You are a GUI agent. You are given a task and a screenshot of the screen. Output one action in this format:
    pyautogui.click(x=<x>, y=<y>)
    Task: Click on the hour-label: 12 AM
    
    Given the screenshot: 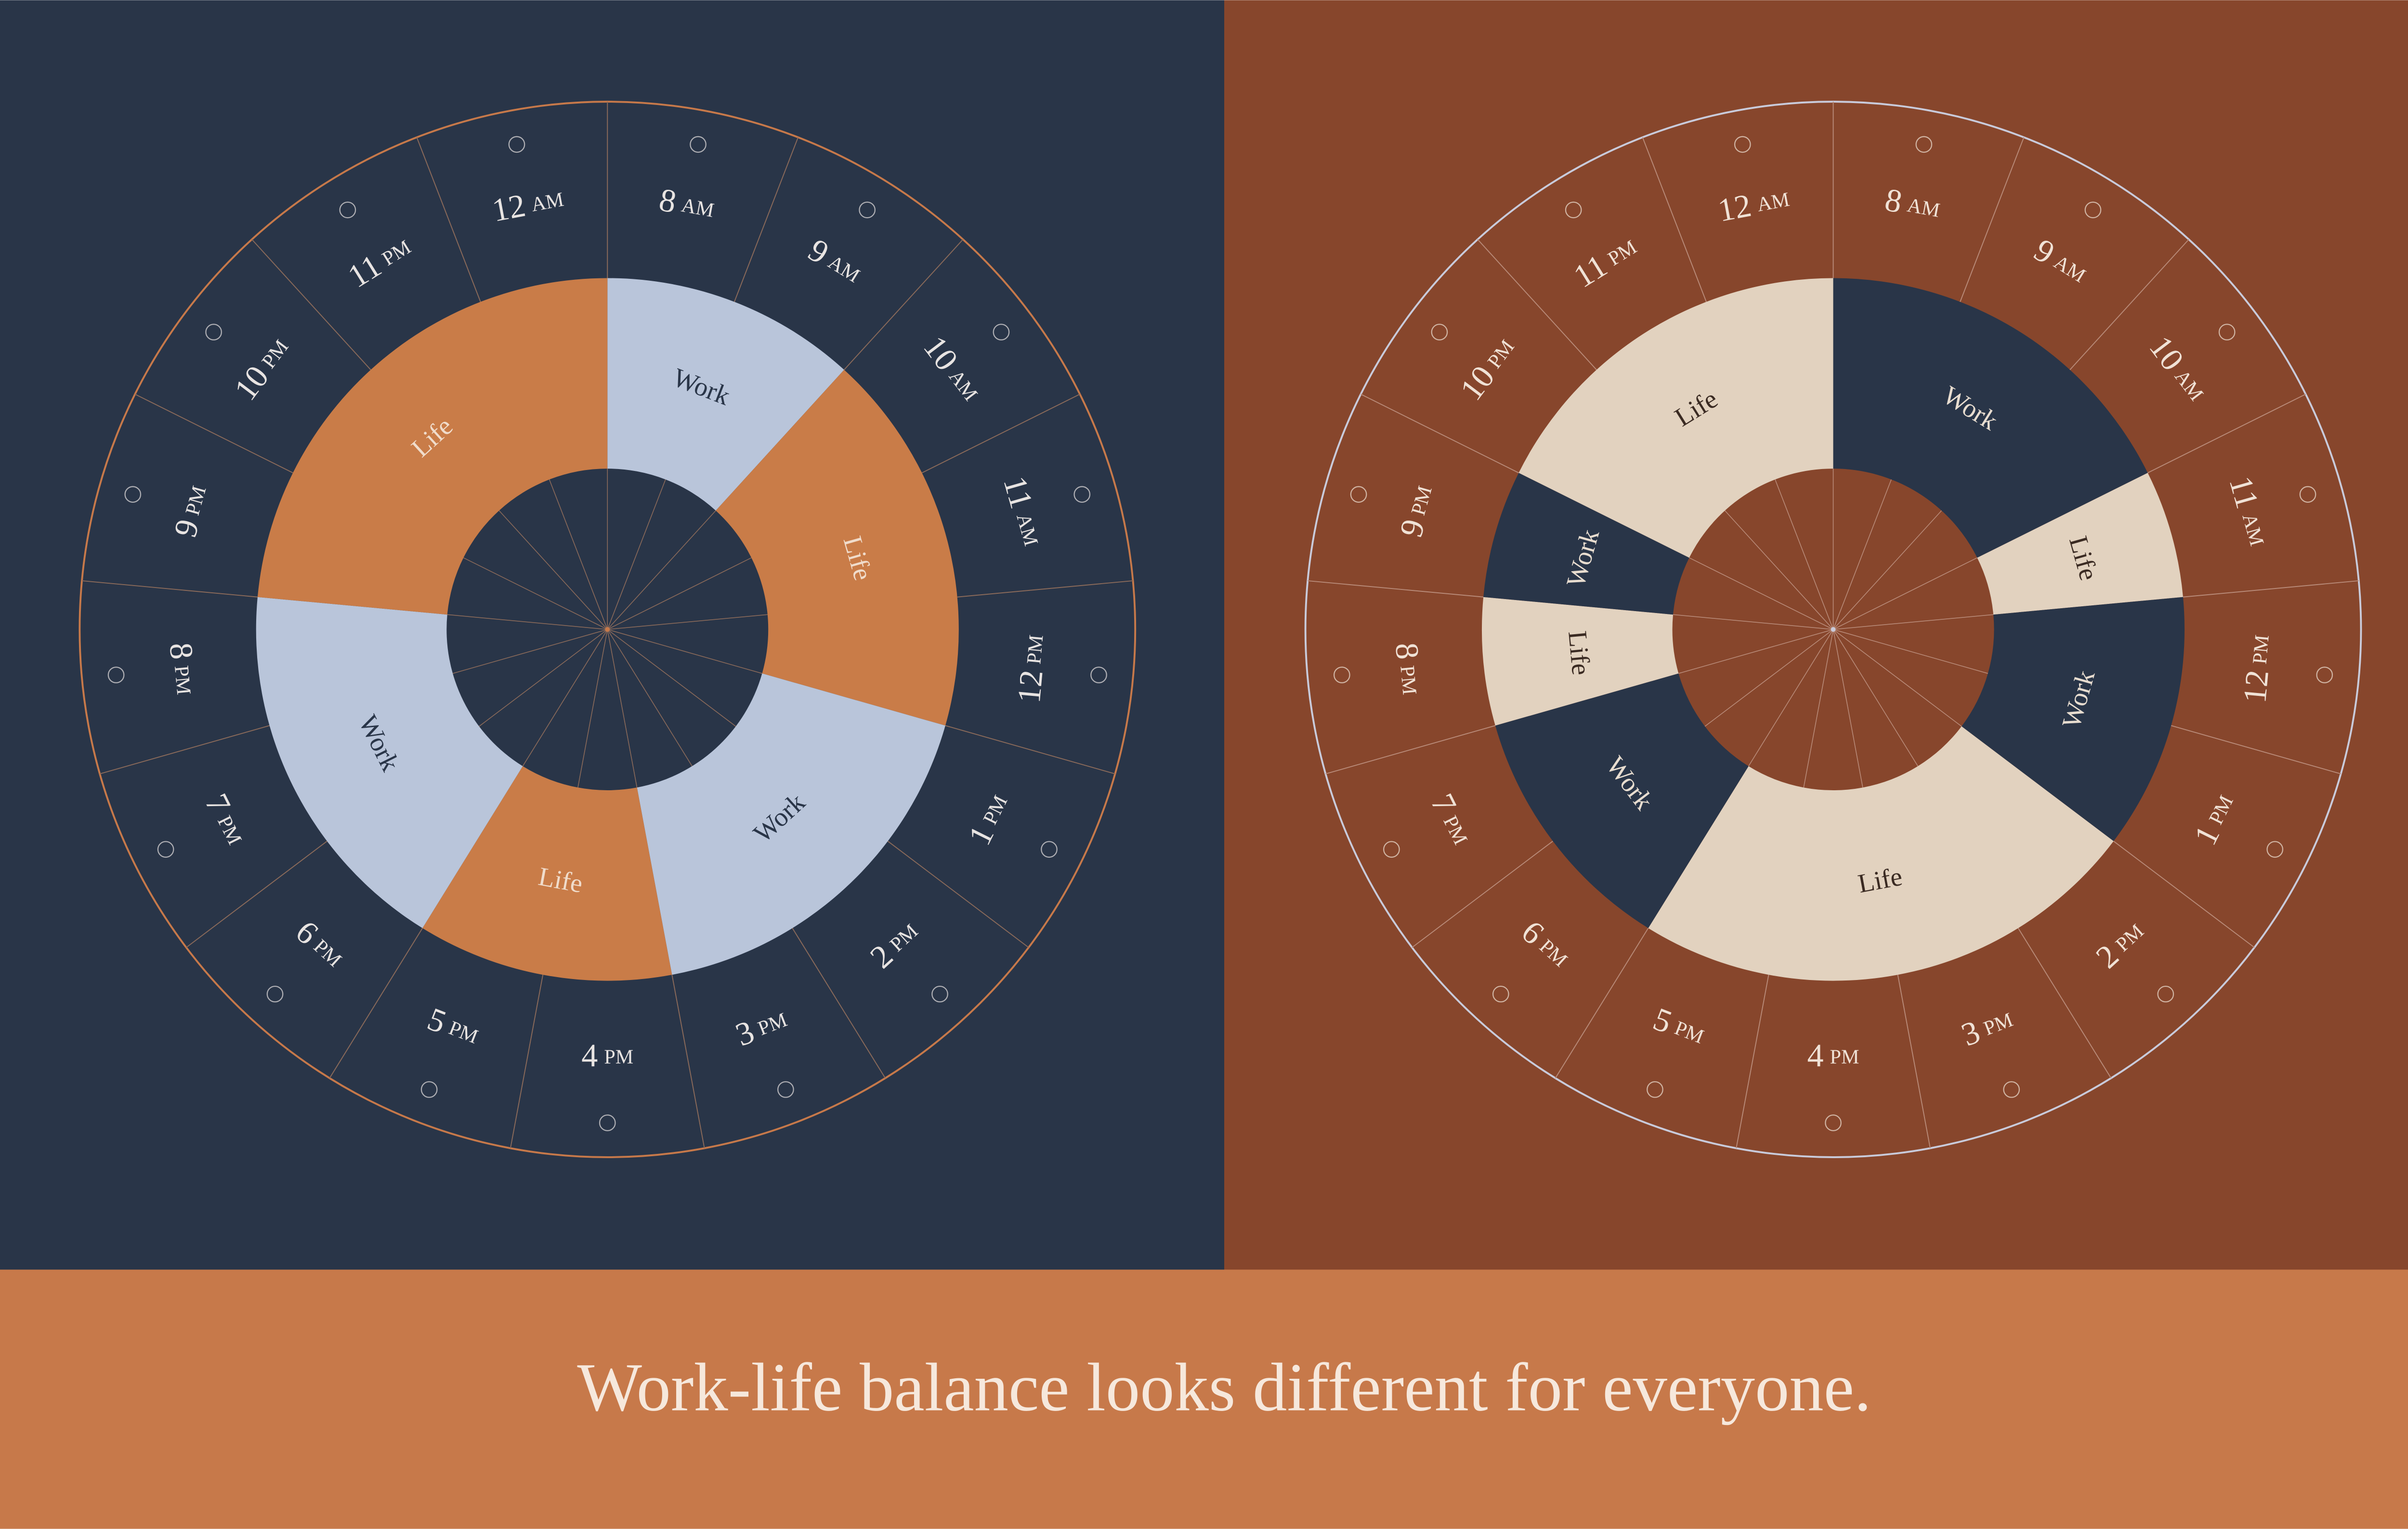 What is the action you would take?
    pyautogui.click(x=1753, y=204)
    